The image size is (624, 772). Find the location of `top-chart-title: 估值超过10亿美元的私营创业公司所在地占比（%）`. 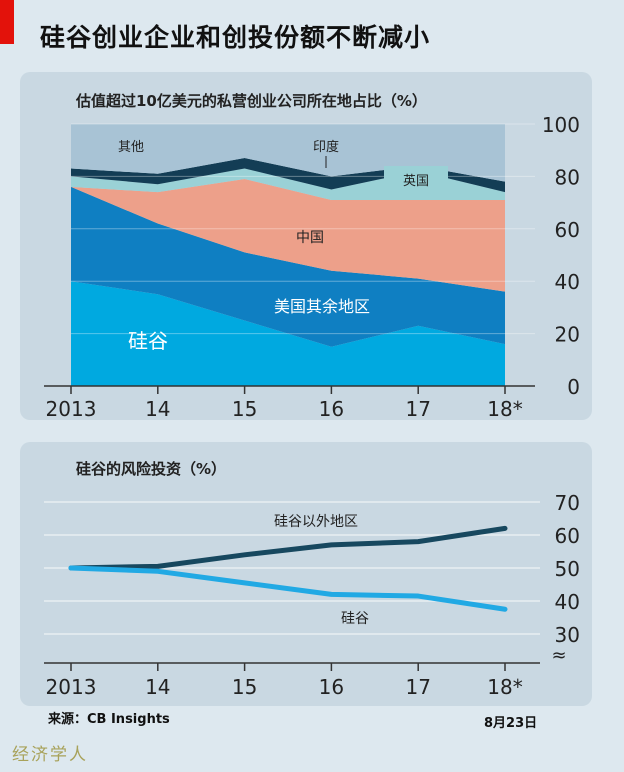

top-chart-title: 估值超过10亿美元的私营创业公司所在地占比（%） is located at coordinates (251, 101).